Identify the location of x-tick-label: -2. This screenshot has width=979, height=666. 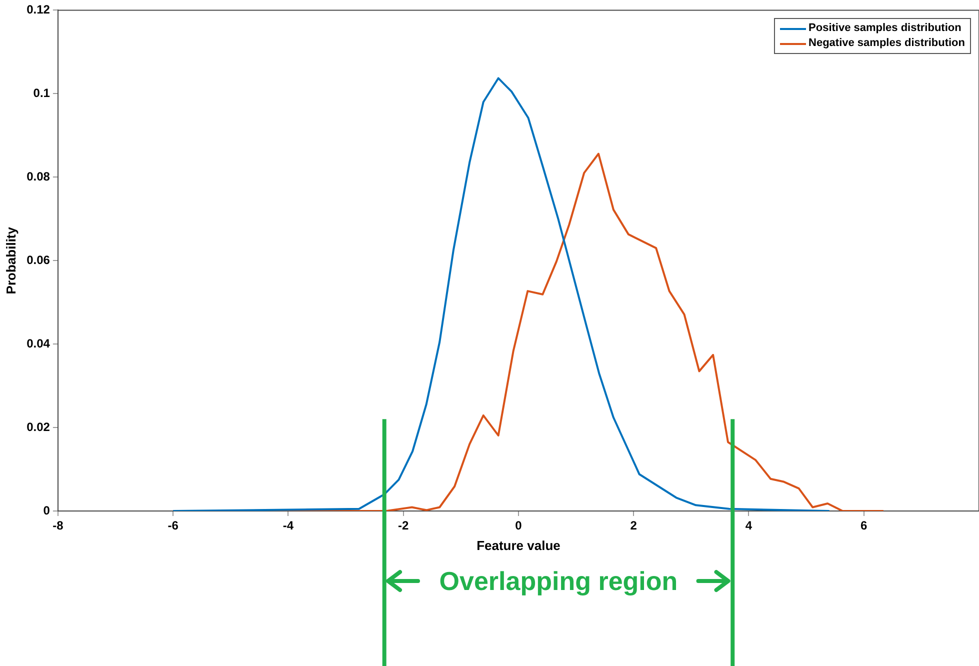
(404, 525).